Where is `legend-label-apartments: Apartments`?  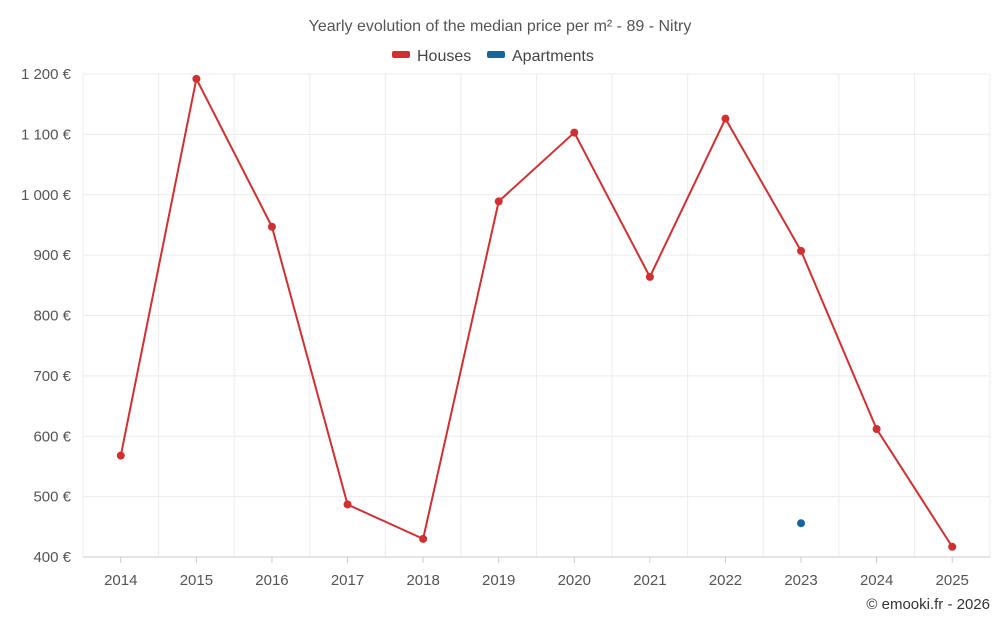
legend-label-apartments: Apartments is located at coordinates (553, 56).